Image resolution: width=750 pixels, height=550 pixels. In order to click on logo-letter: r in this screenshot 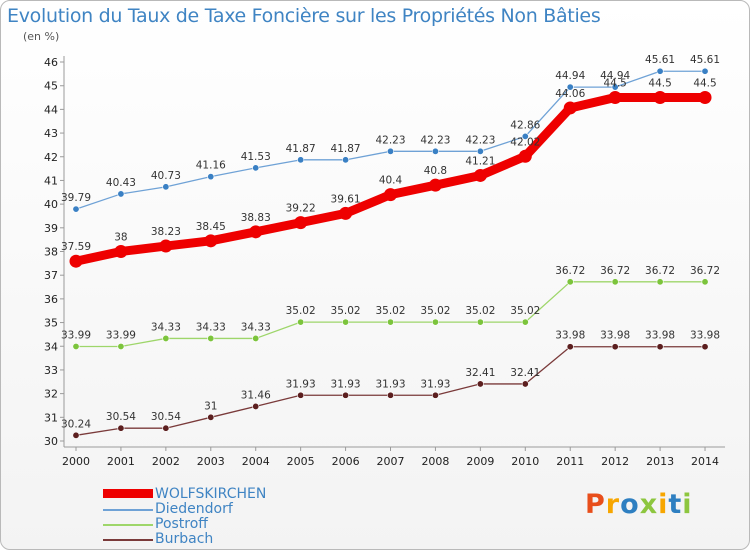, I will do `click(613, 504)`.